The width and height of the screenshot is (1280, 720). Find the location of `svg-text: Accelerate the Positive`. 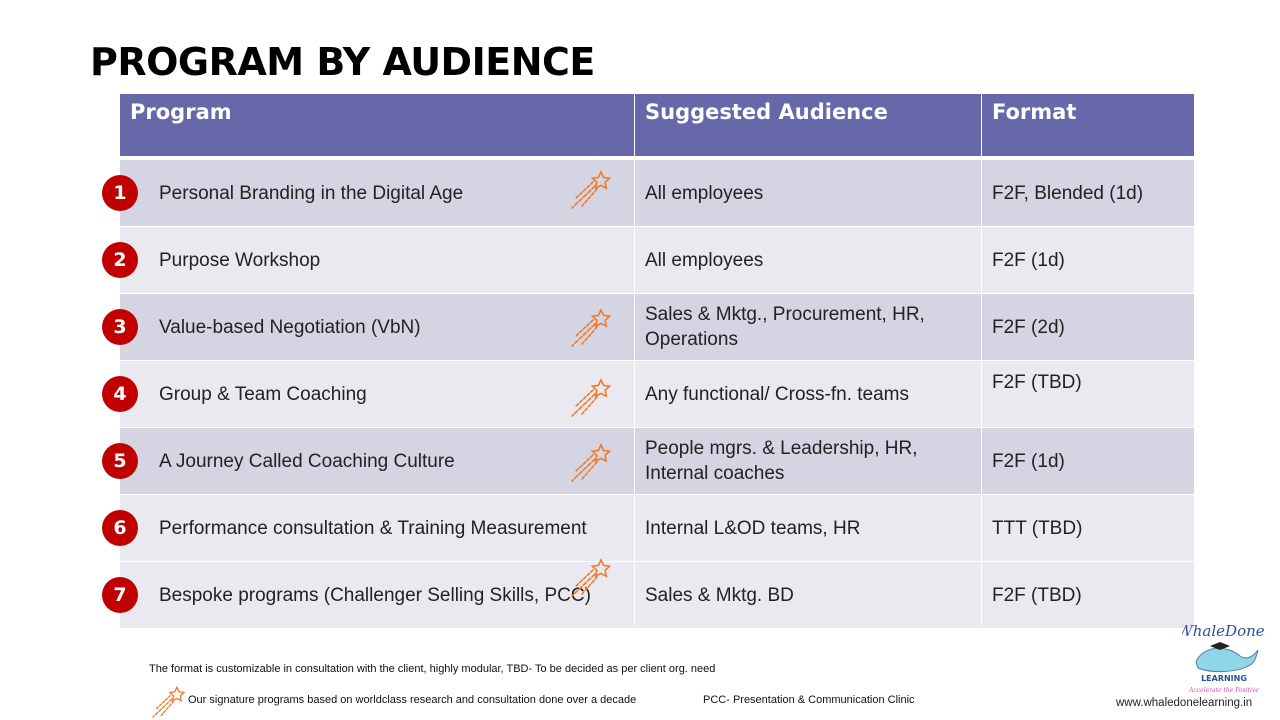

svg-text: Accelerate the Positive is located at coordinates (1223, 690).